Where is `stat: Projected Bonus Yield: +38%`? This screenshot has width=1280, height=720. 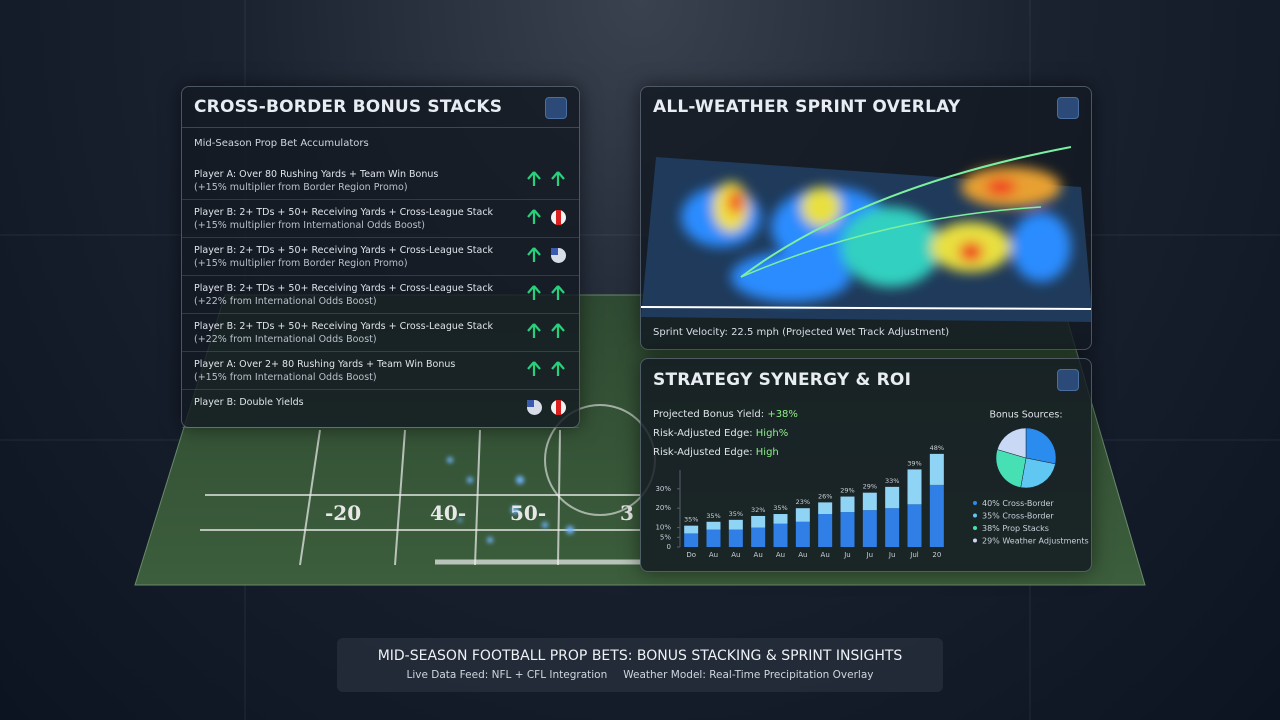
stat: Projected Bonus Yield: +38% is located at coordinates (725, 414).